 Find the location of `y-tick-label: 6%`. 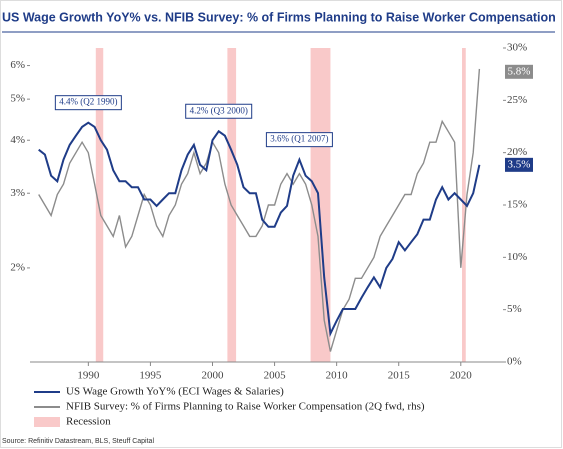

y-tick-label: 6% is located at coordinates (17, 65).